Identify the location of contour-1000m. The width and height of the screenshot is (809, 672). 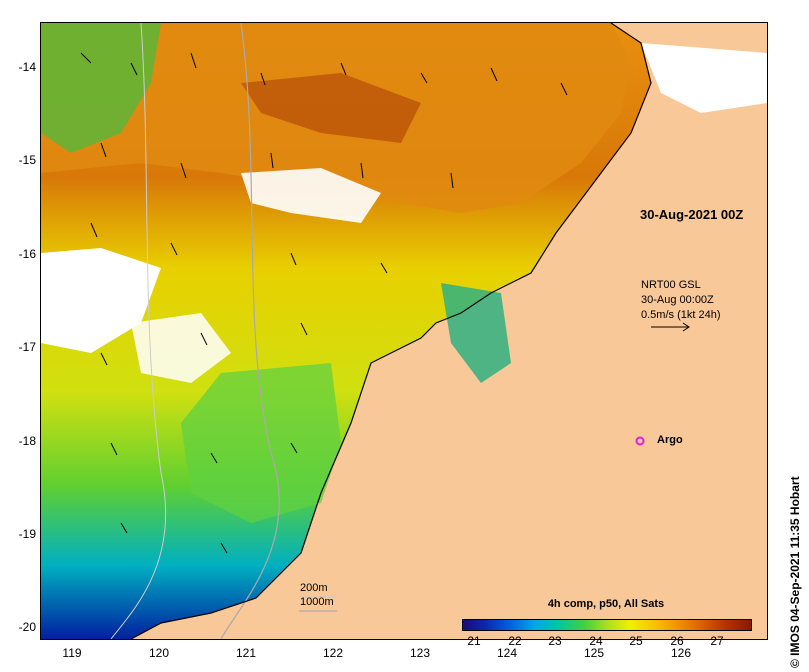
(250, 331).